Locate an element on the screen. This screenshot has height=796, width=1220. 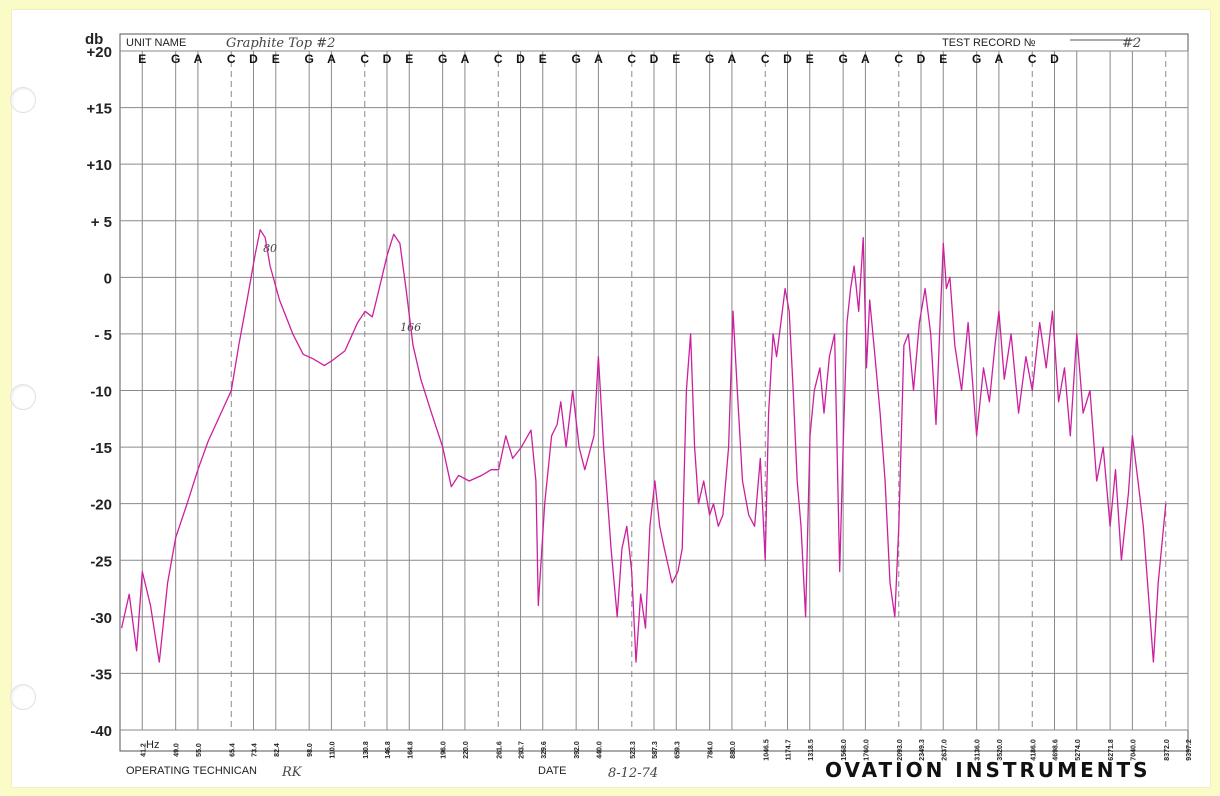
brand-logo: OVATION INSTRUMENTS is located at coordinates (988, 770).